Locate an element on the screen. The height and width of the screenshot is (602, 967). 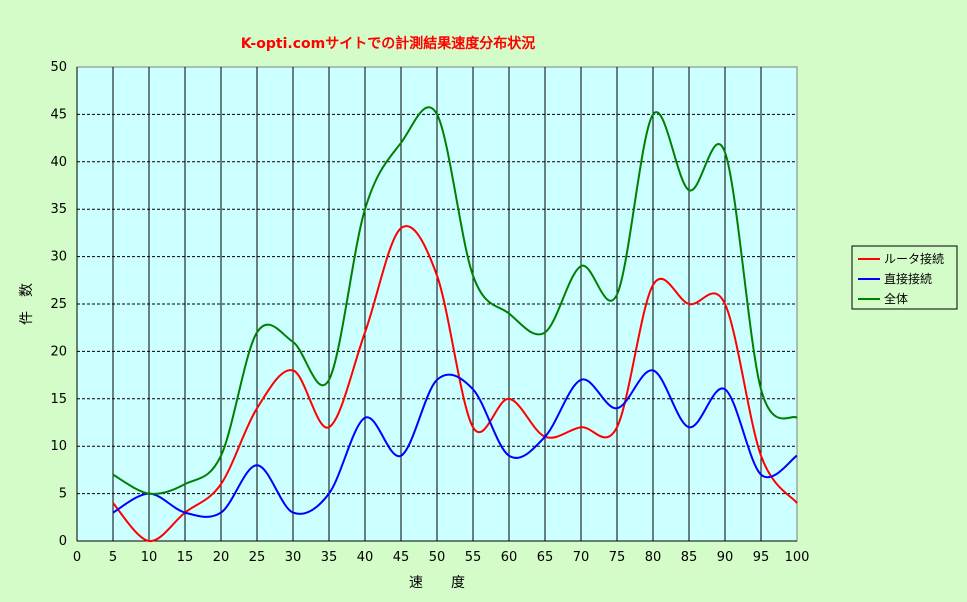
x-tick-label: 30 is located at coordinates (293, 557).